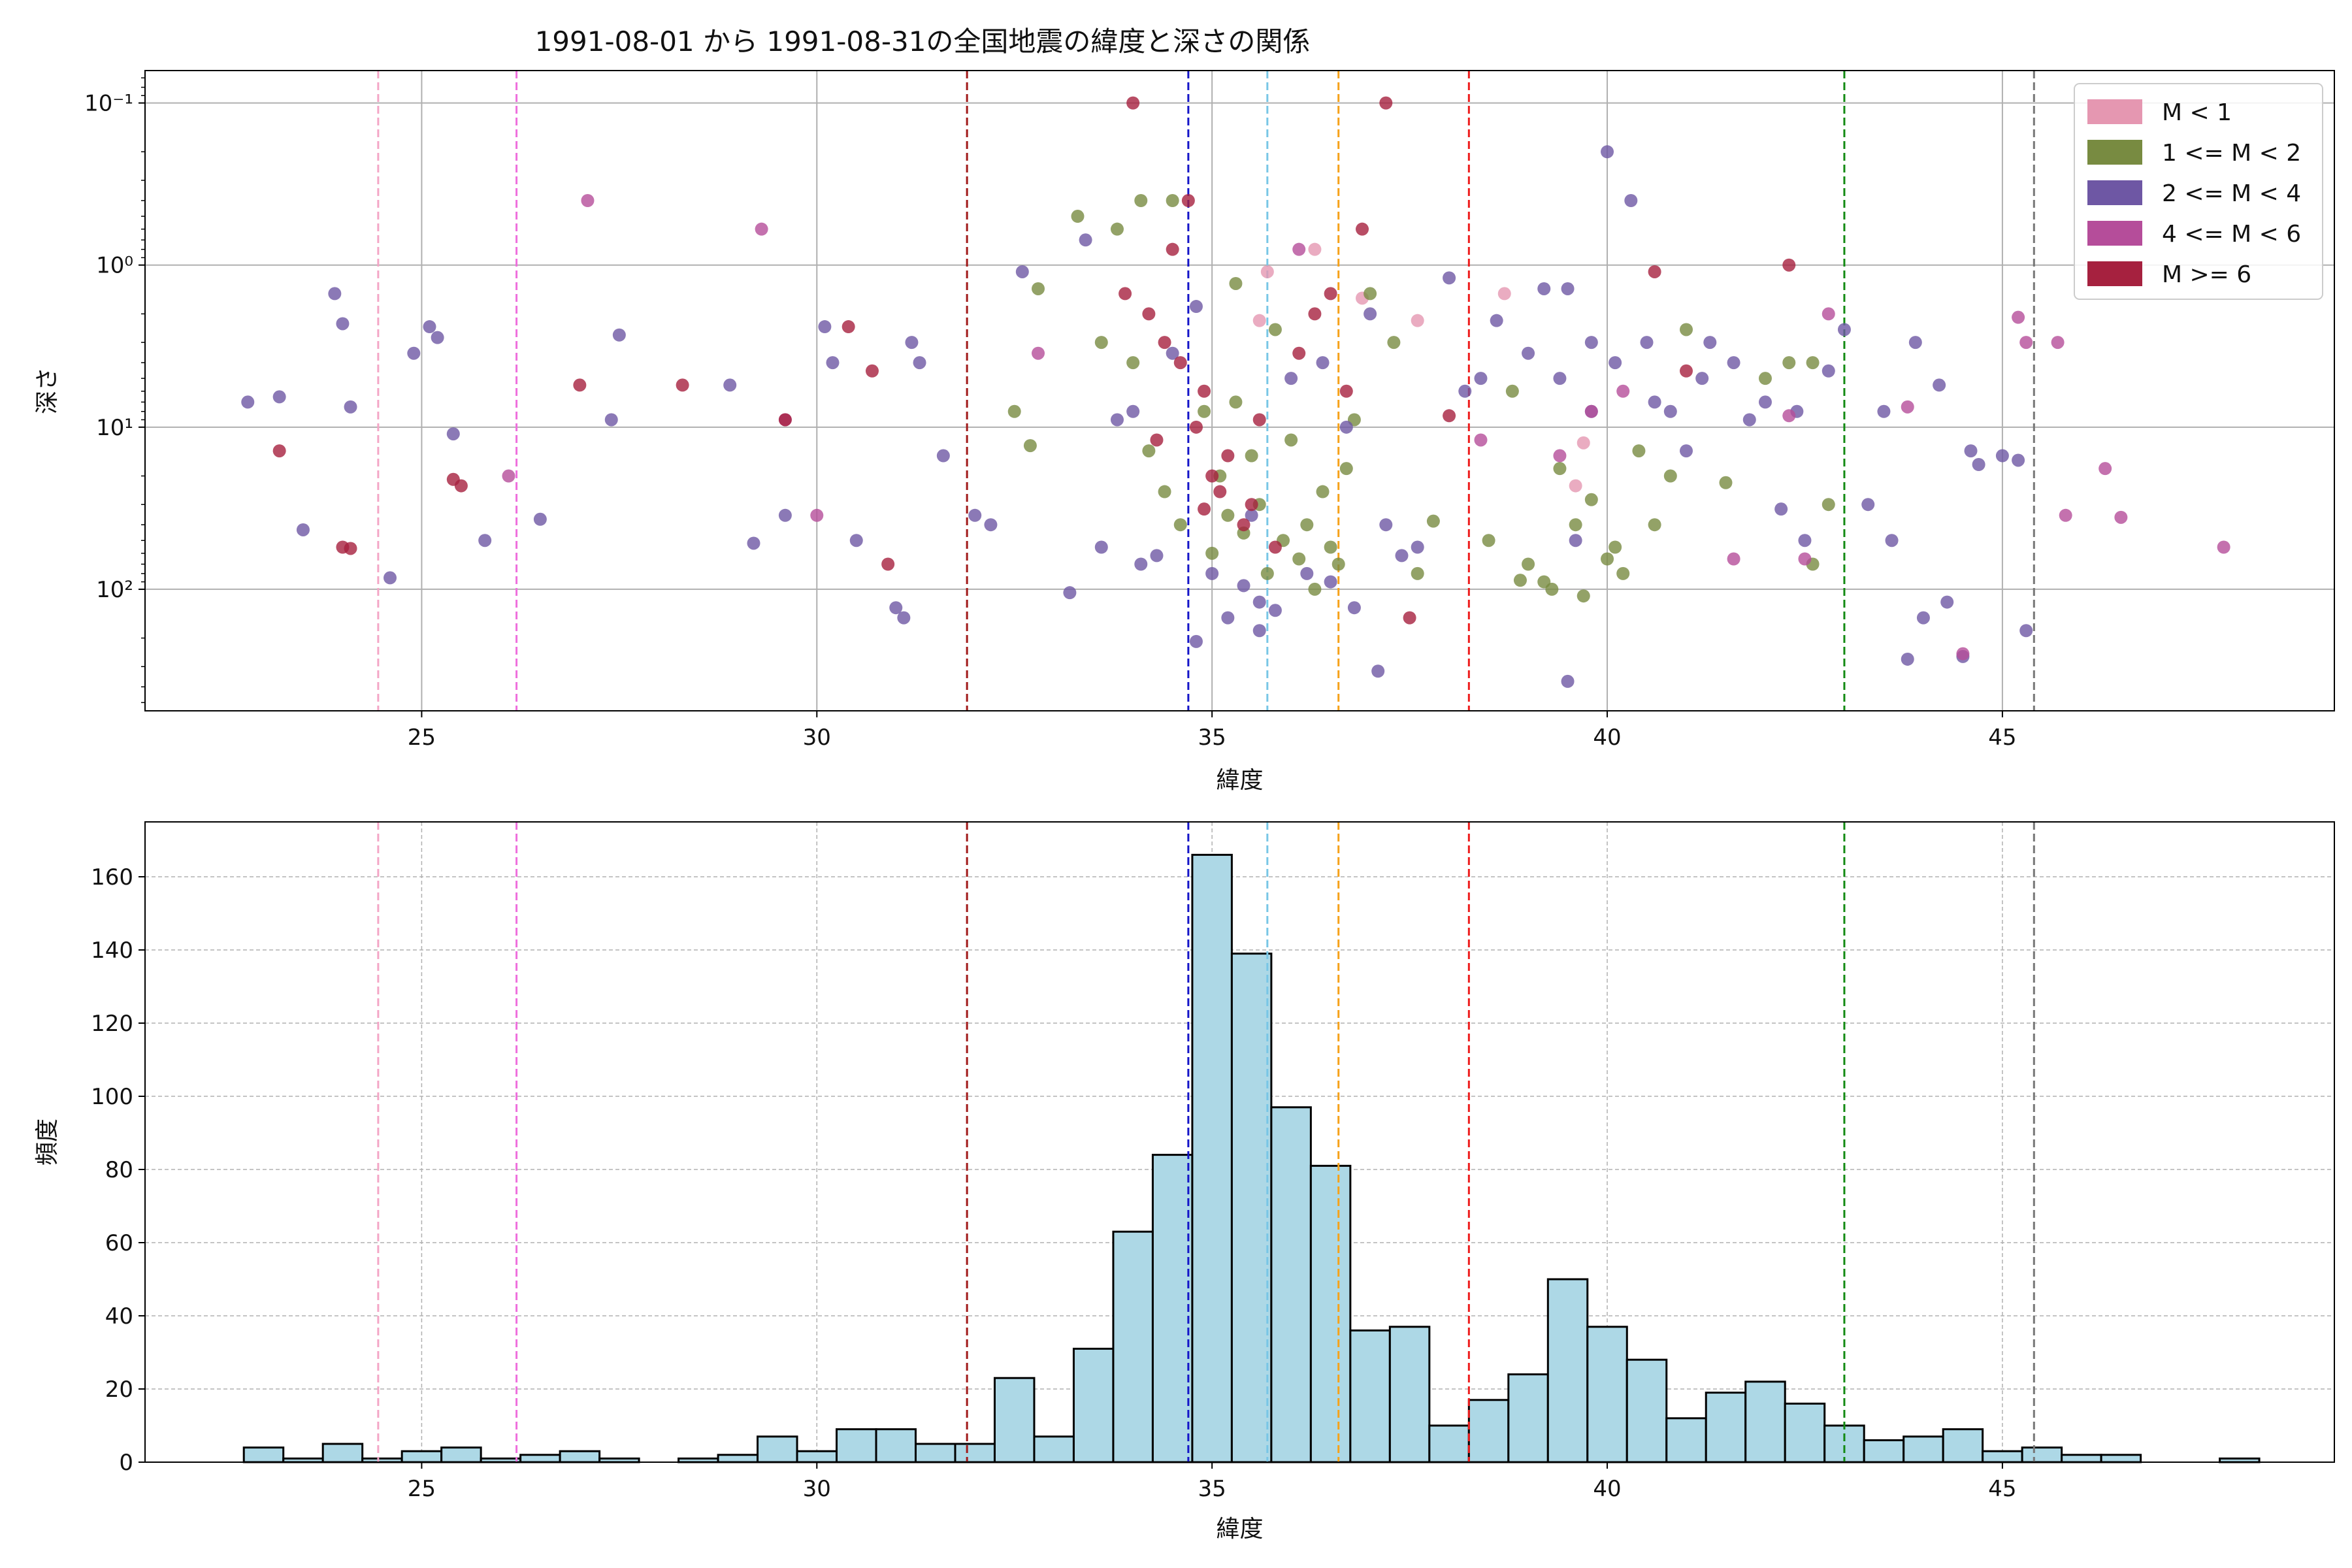 This screenshot has width=2352, height=1568. What do you see at coordinates (119, 1243) in the screenshot?
I see `histogram-y-tick-label: 60` at bounding box center [119, 1243].